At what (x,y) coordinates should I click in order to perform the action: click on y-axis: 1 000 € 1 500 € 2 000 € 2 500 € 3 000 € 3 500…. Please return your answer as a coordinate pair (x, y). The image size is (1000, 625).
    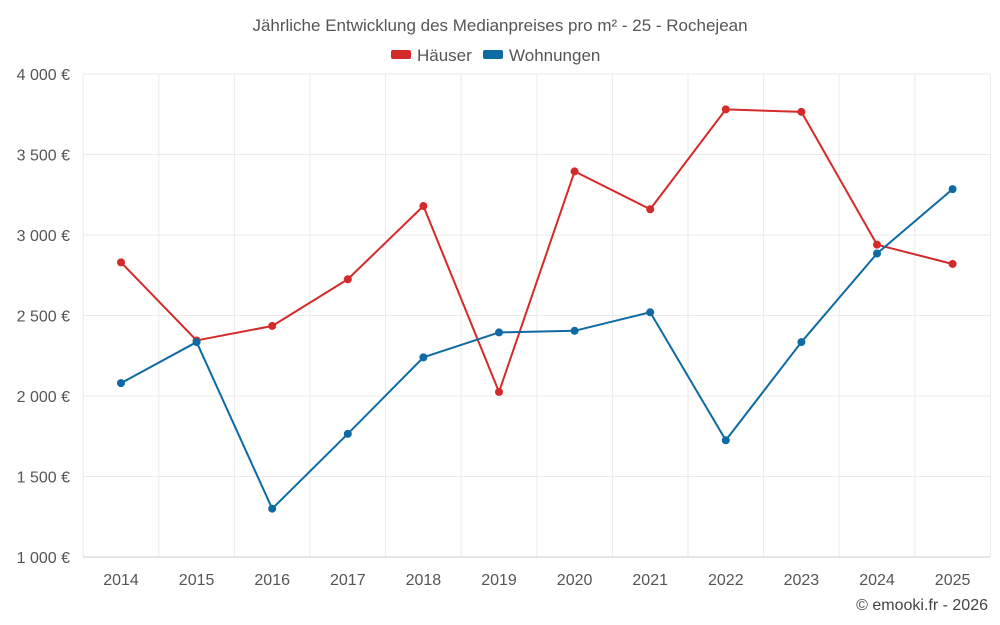
    Looking at the image, I should click on (43, 317).